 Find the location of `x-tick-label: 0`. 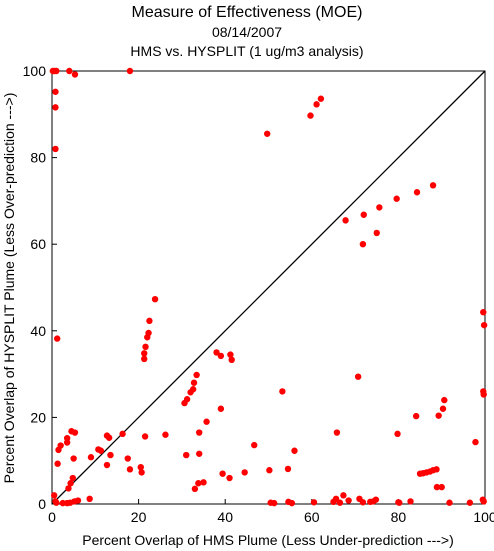

x-tick-label: 0 is located at coordinates (52, 517).